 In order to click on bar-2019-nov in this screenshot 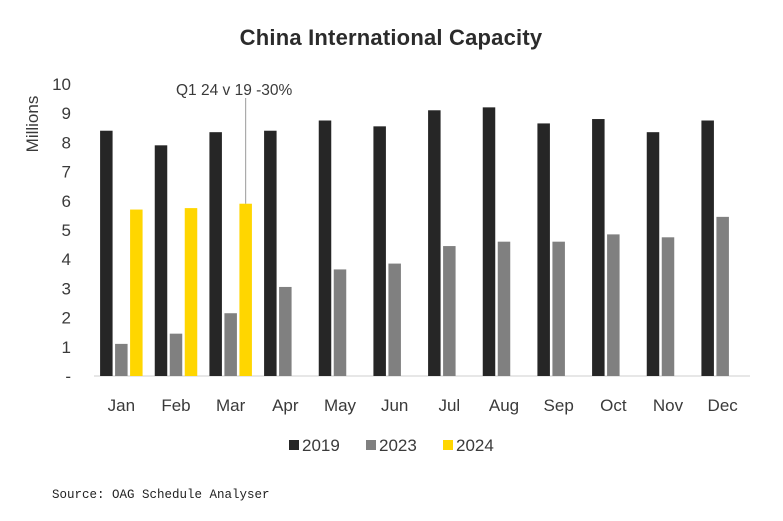, I will do `click(653, 254)`.